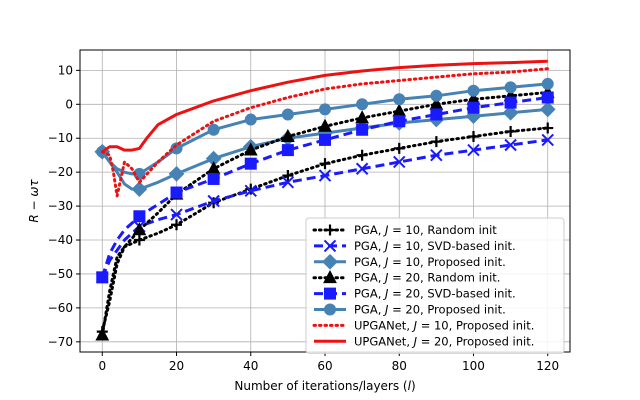 Image resolution: width=640 pixels, height=400 pixels. I want to click on x-tick-label: 80, so click(399, 366).